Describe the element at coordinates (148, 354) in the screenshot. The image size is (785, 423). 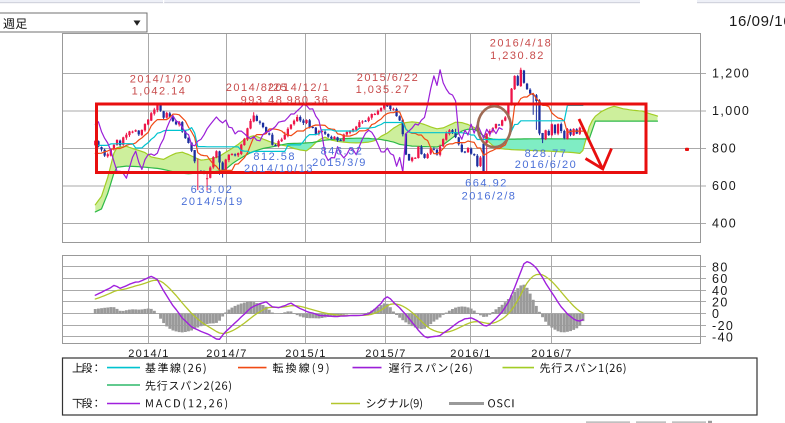
I see `svg-text: 2014/1` at that location.